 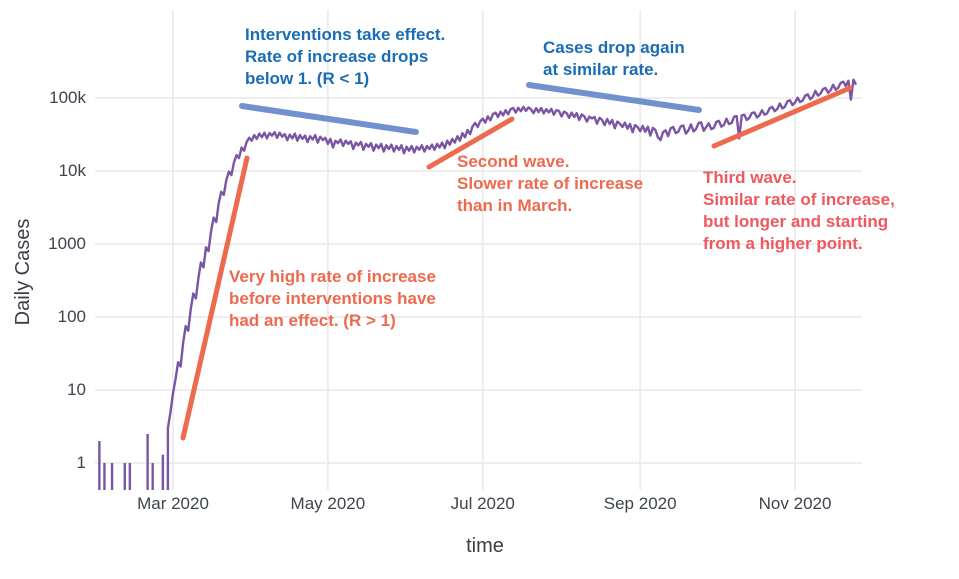 What do you see at coordinates (799, 199) in the screenshot?
I see `annotation-line: Similar rate of increase,` at bounding box center [799, 199].